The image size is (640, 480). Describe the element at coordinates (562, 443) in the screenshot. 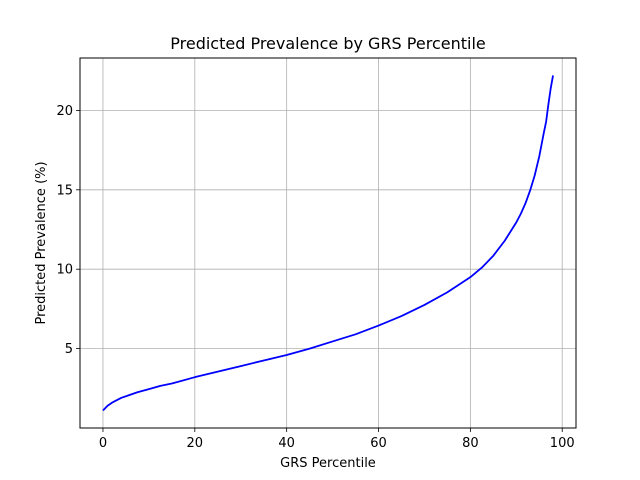

I see `x-tick-label: 100` at that location.